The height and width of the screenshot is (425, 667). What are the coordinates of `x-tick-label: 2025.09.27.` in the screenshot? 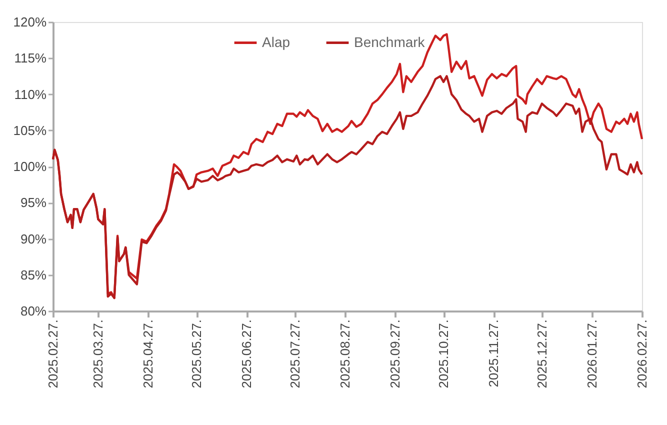 It's located at (395, 354).